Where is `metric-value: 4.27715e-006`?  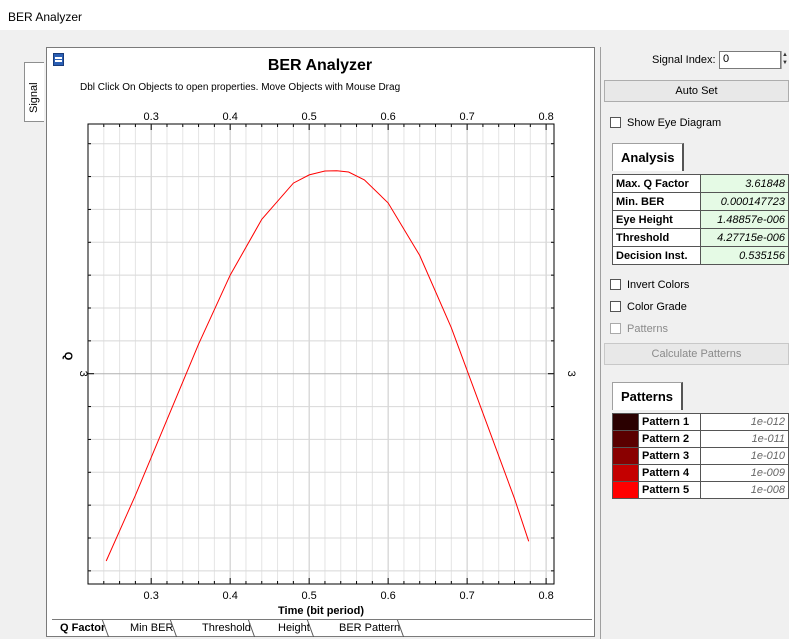 metric-value: 4.27715e-006 is located at coordinates (744, 237).